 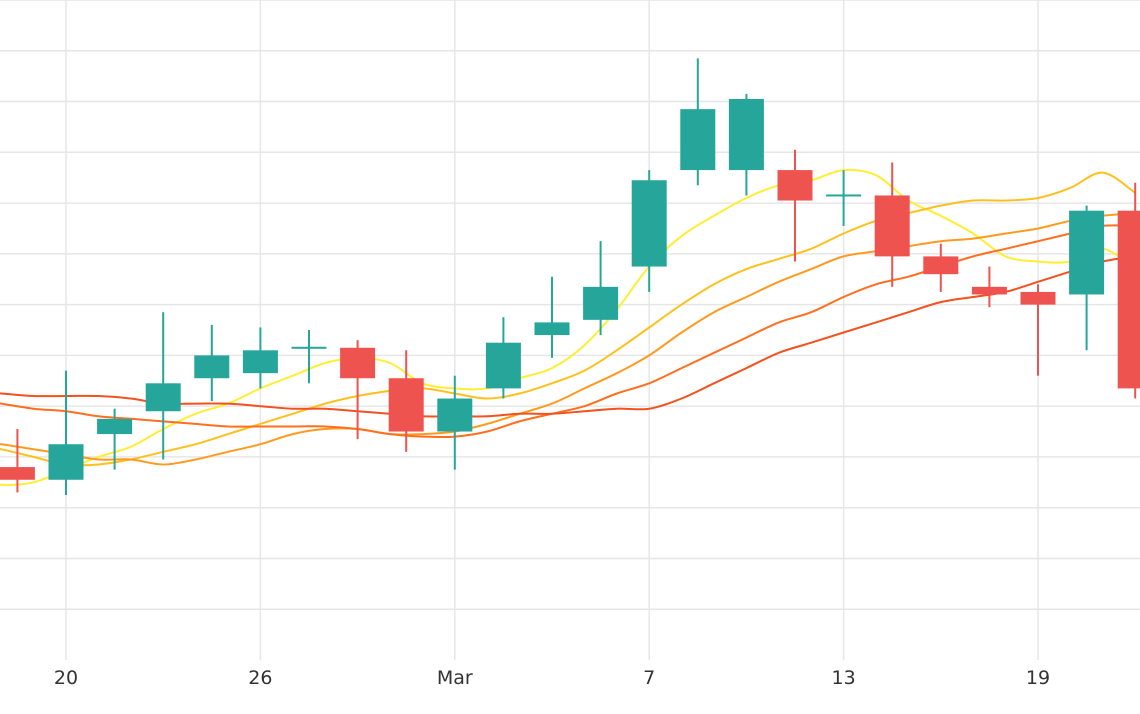 I want to click on x-tick-label: 7, so click(x=649, y=678).